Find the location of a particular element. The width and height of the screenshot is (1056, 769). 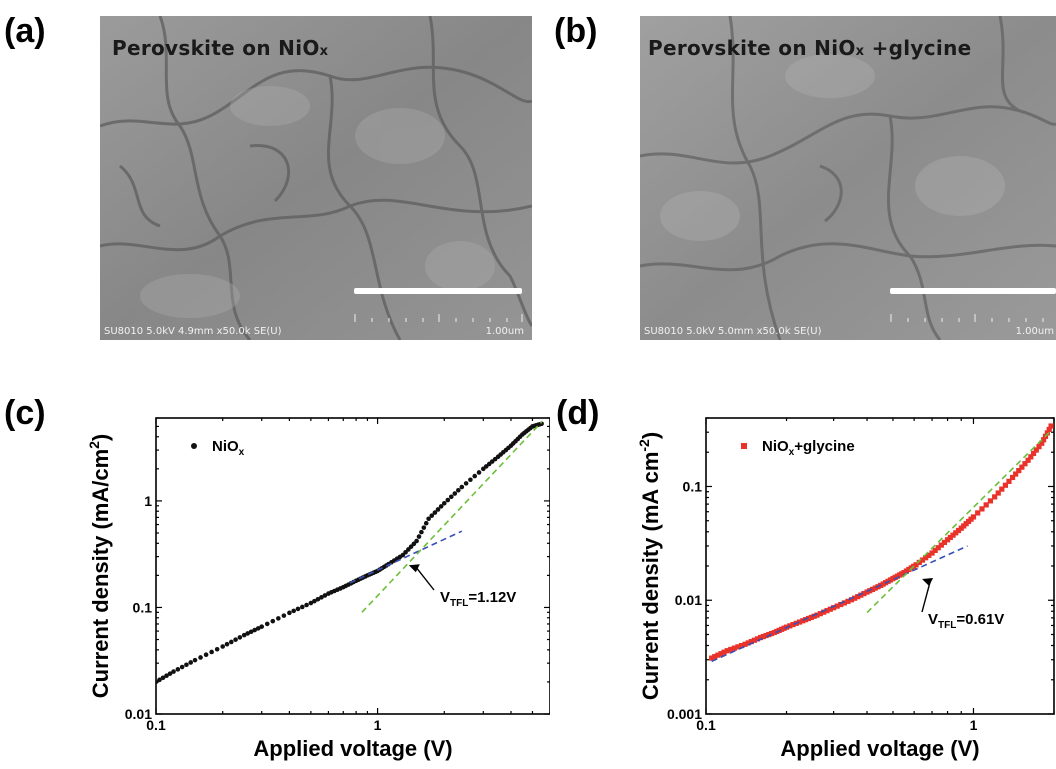

scale-bar-a is located at coordinates (438, 291).